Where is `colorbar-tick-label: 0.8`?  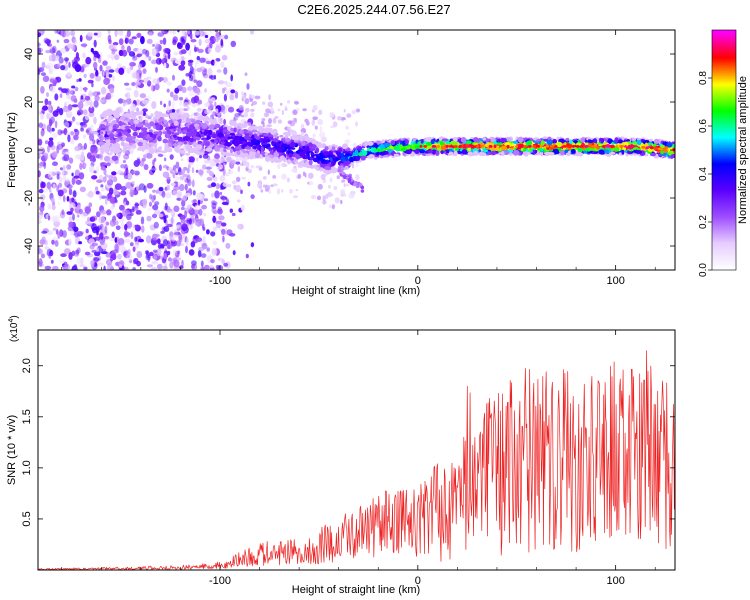 colorbar-tick-label: 0.8 is located at coordinates (703, 78).